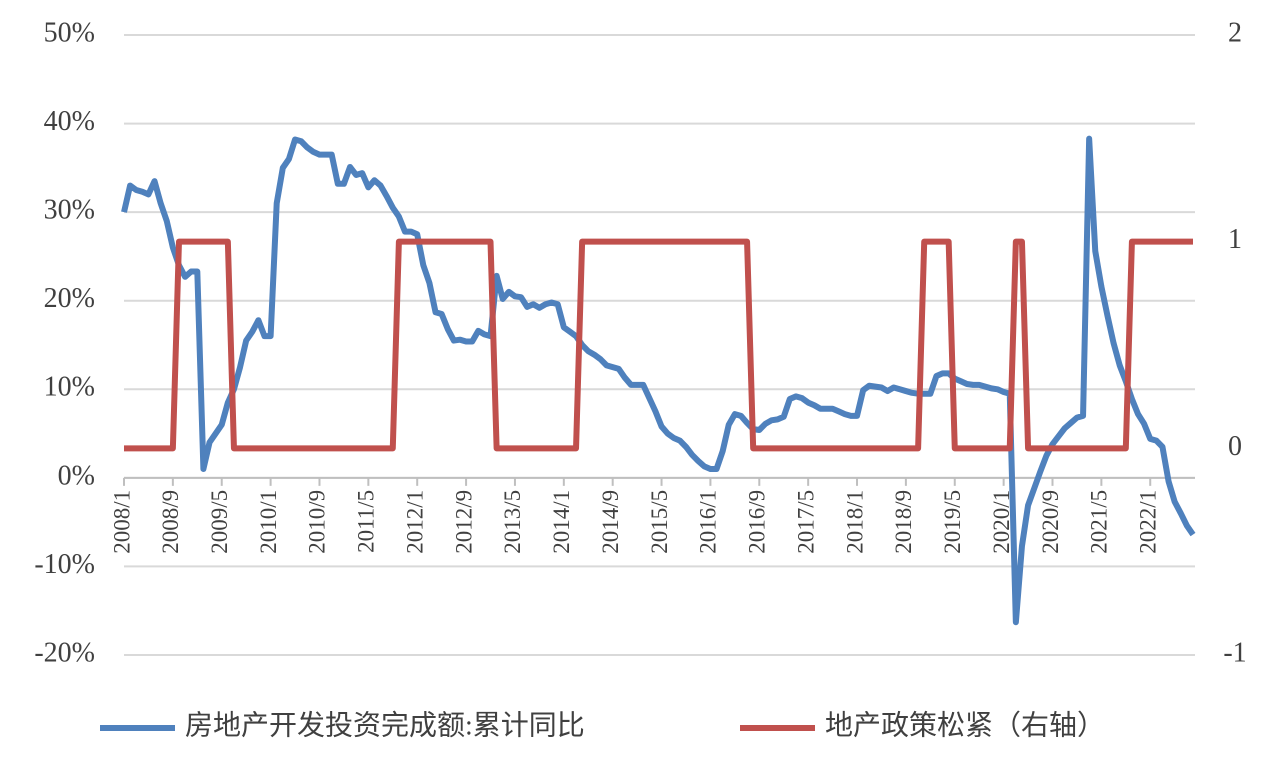 The height and width of the screenshot is (759, 1266). What do you see at coordinates (1235, 446) in the screenshot?
I see `y2-tick-label: 0` at bounding box center [1235, 446].